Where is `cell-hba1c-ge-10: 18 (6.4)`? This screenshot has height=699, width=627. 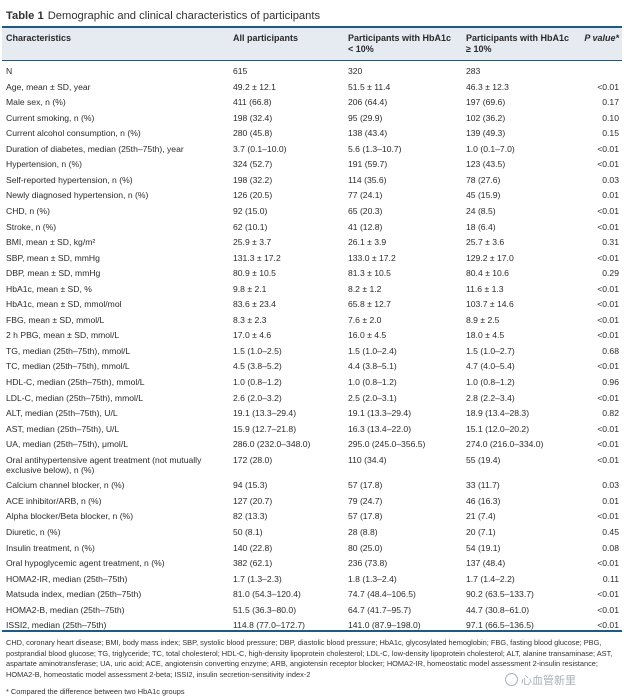
cell-hba1c-ge-10: 18 (6.4) is located at coordinates (481, 226).